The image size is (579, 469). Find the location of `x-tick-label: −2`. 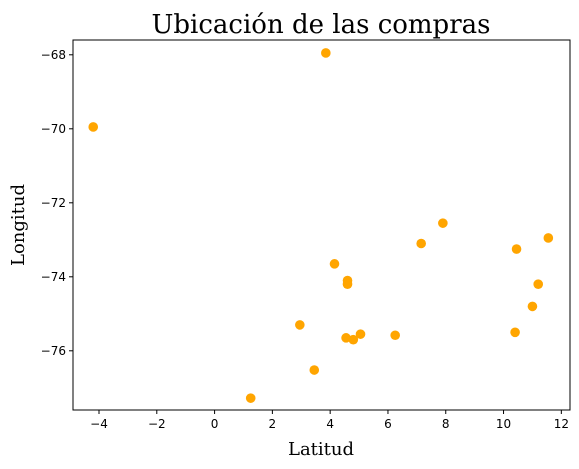

x-tick-label: −2 is located at coordinates (157, 424).